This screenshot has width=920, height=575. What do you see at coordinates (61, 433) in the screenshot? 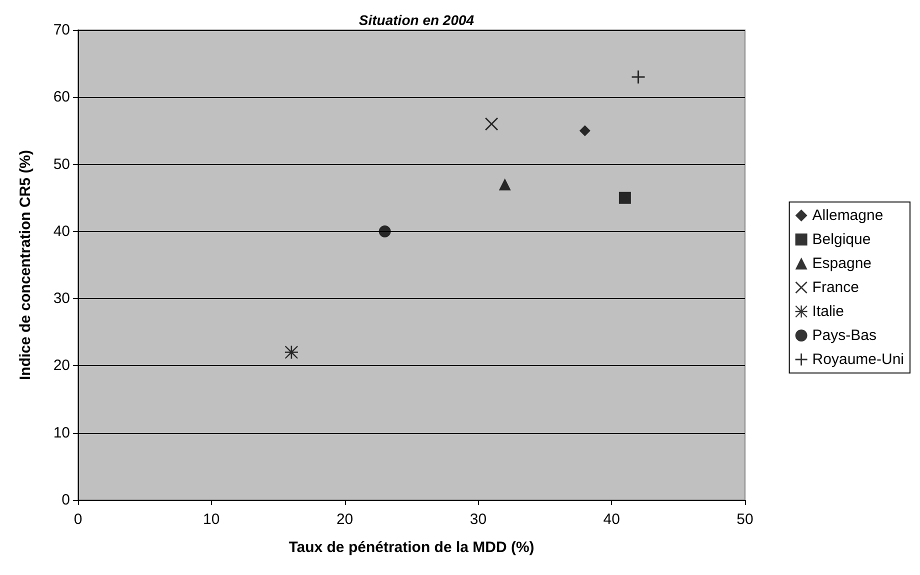
I see `y-tick-label: 10` at bounding box center [61, 433].